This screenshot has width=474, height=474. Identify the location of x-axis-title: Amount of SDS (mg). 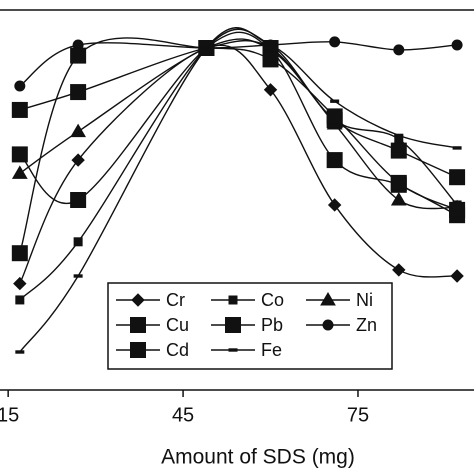
(258, 457).